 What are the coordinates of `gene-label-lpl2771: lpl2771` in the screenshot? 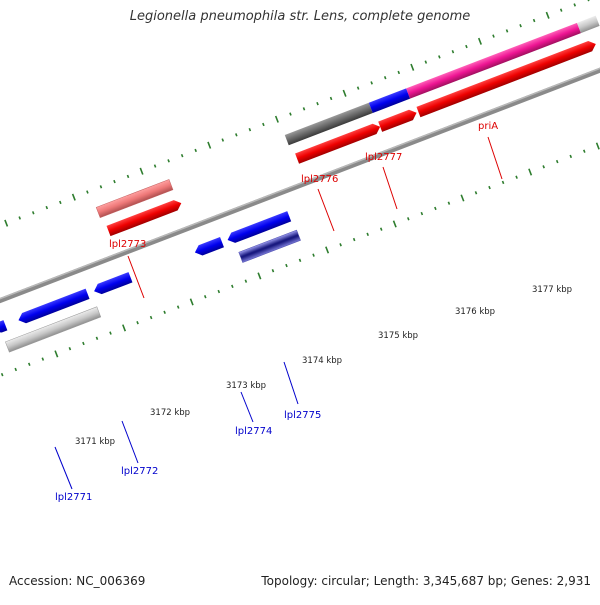 It's located at (73, 497).